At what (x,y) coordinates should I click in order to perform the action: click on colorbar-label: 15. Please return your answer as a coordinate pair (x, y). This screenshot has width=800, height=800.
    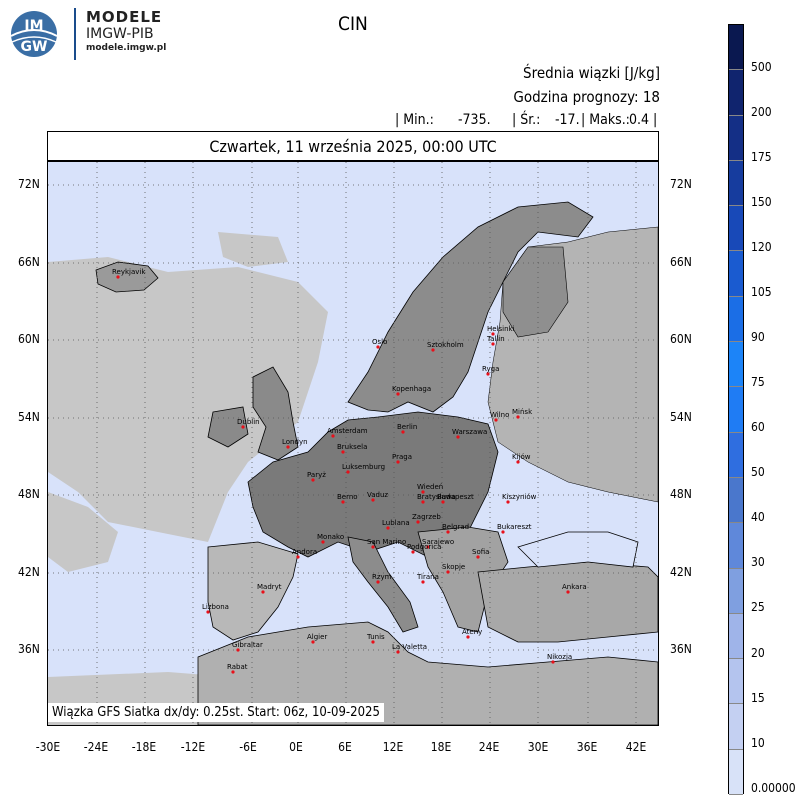
    Looking at the image, I should click on (758, 698).